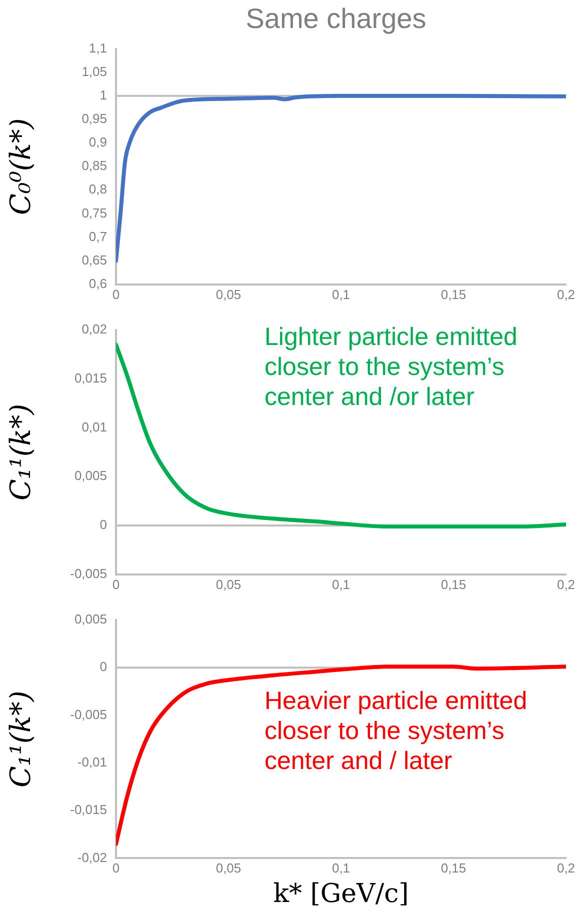 This screenshot has width=582, height=915. I want to click on line-series, so click(341, 178).